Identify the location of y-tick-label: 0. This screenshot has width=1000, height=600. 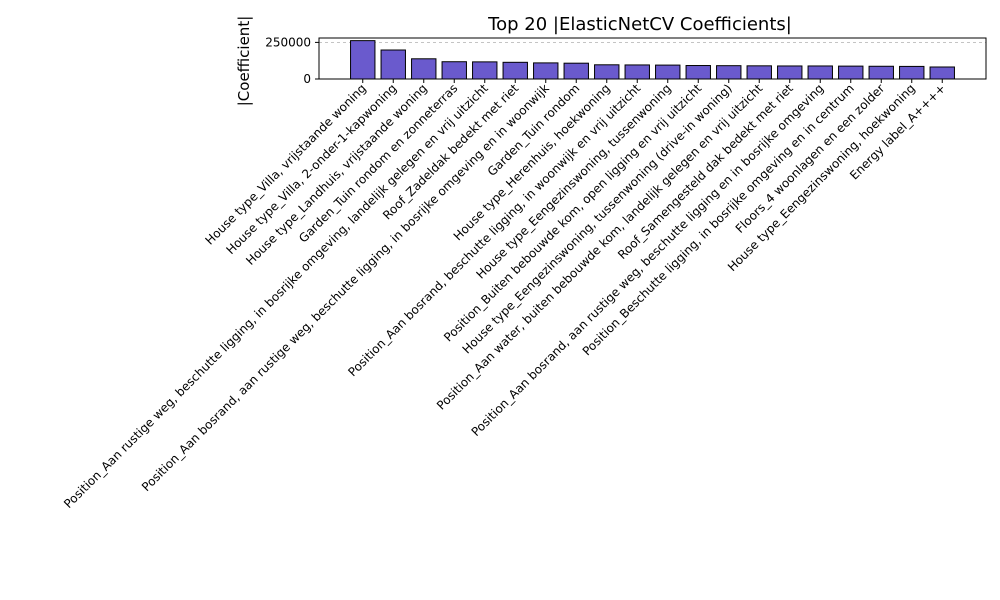
(307, 79).